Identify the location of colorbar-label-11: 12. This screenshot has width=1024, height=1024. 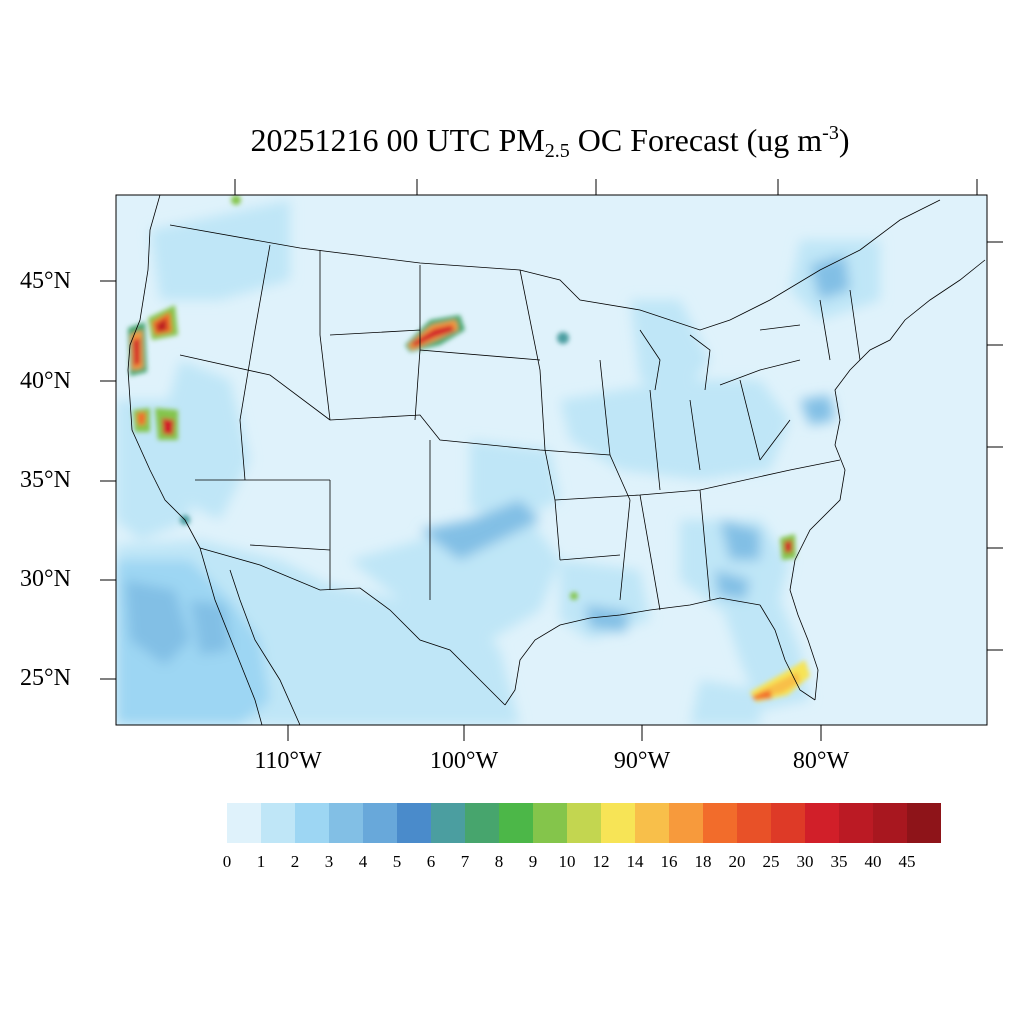
(601, 861).